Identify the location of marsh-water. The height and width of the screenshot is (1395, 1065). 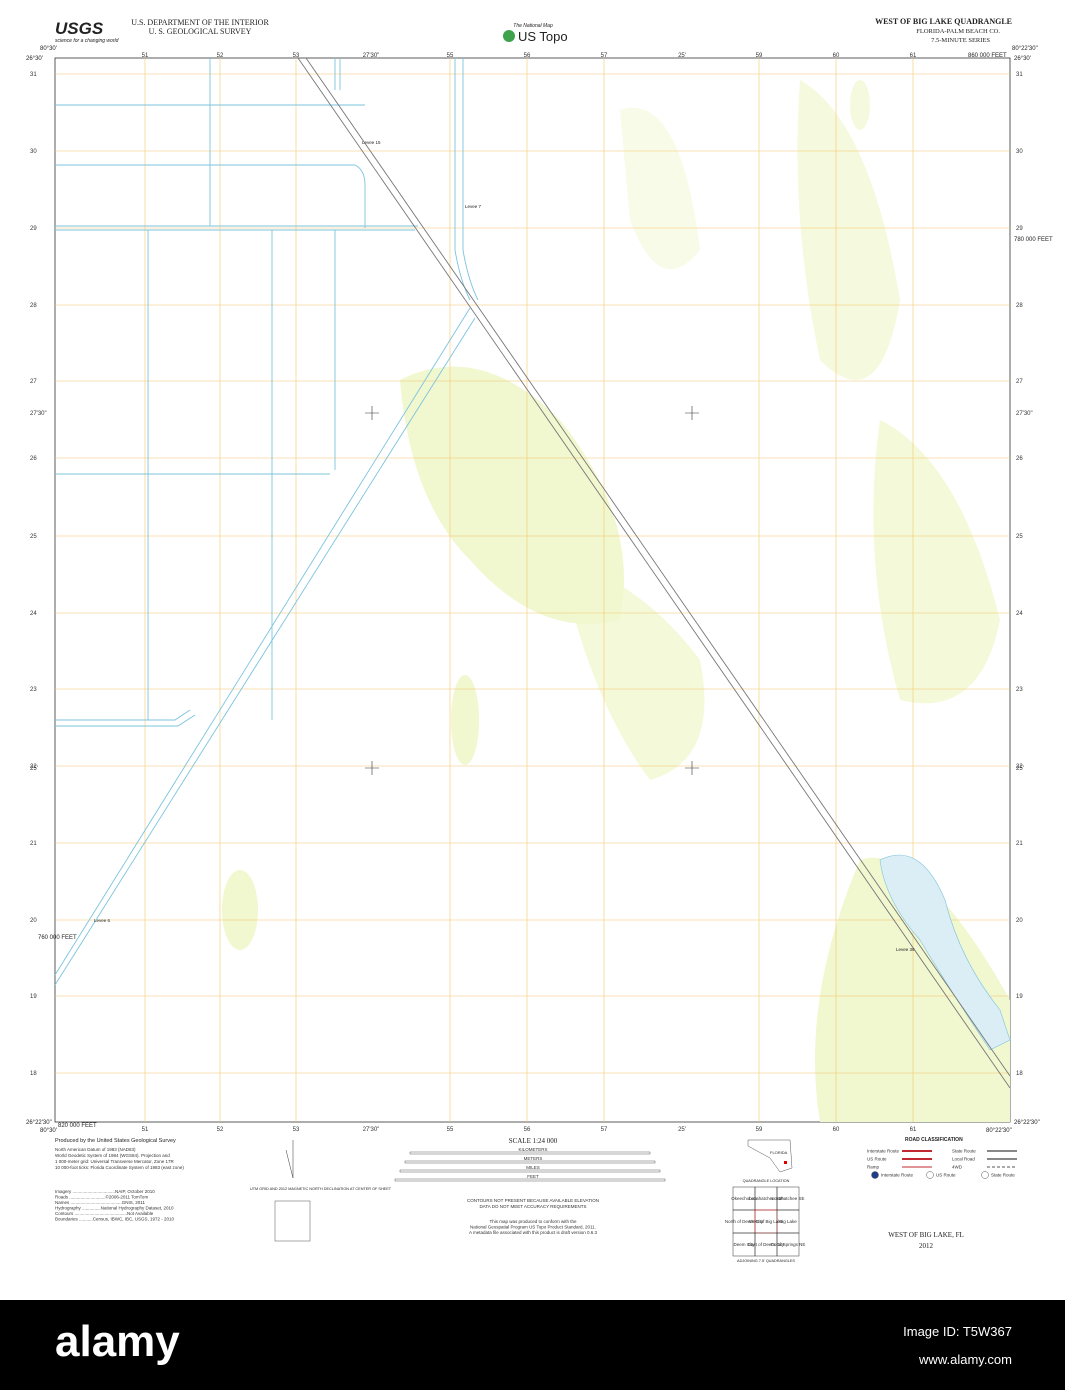
(945, 952).